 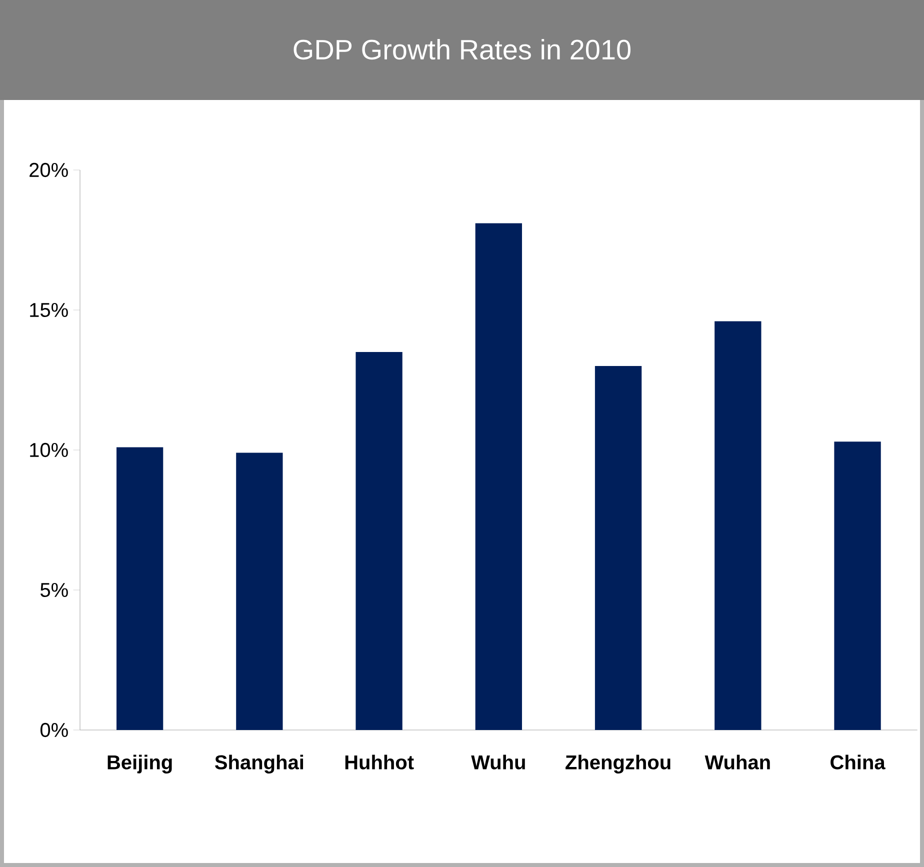 I want to click on x-tick-label: China, so click(x=858, y=762).